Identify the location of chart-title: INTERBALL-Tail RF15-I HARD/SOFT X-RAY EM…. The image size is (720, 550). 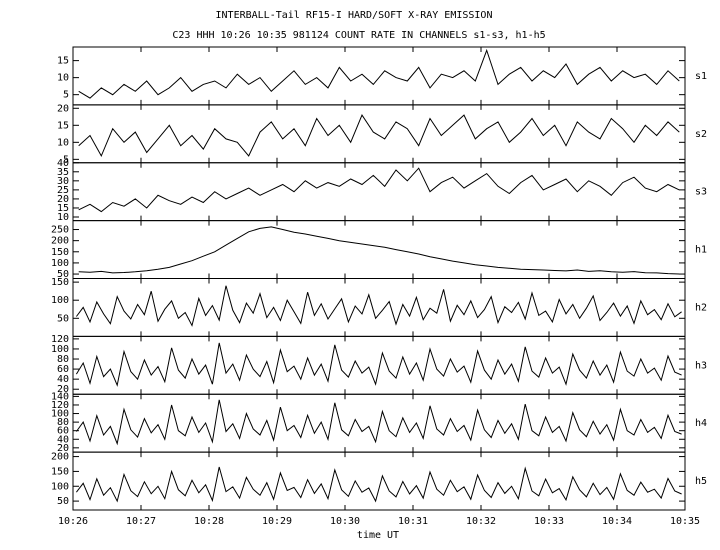
(354, 15).